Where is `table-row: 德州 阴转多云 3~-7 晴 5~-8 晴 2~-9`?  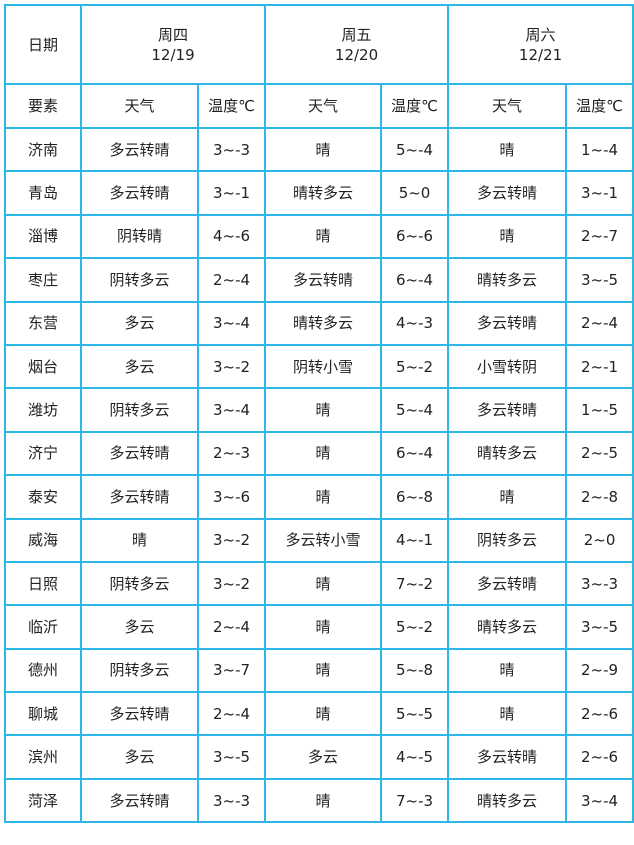 table-row: 德州 阴转多云 3~-7 晴 5~-8 晴 2~-9 is located at coordinates (319, 670).